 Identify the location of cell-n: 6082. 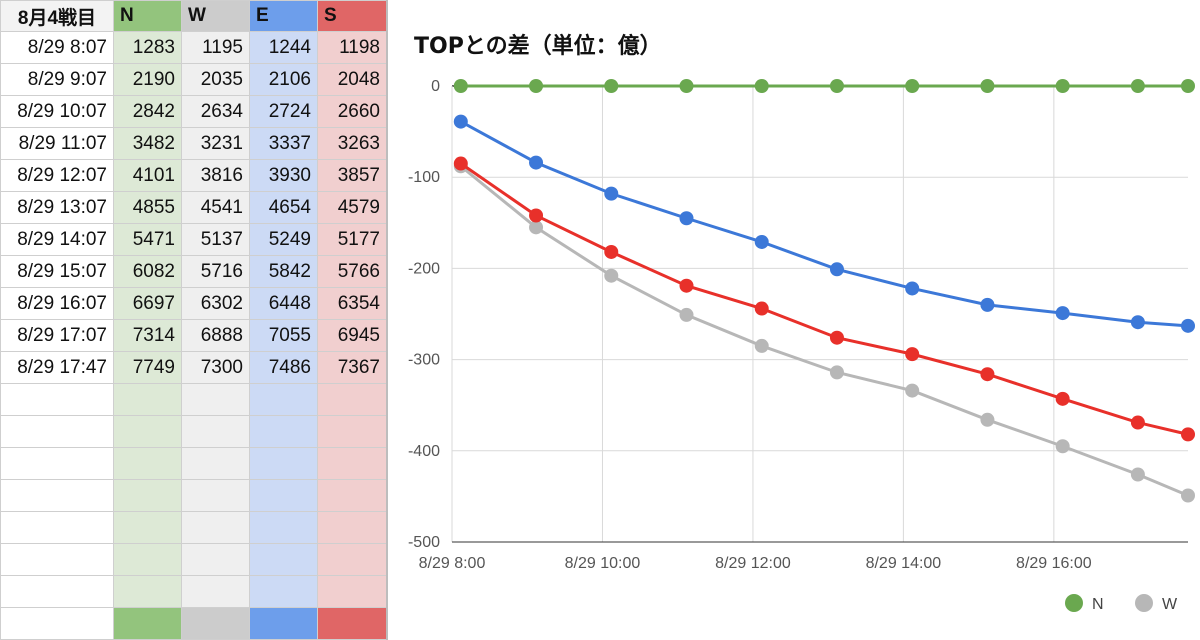
(147, 272).